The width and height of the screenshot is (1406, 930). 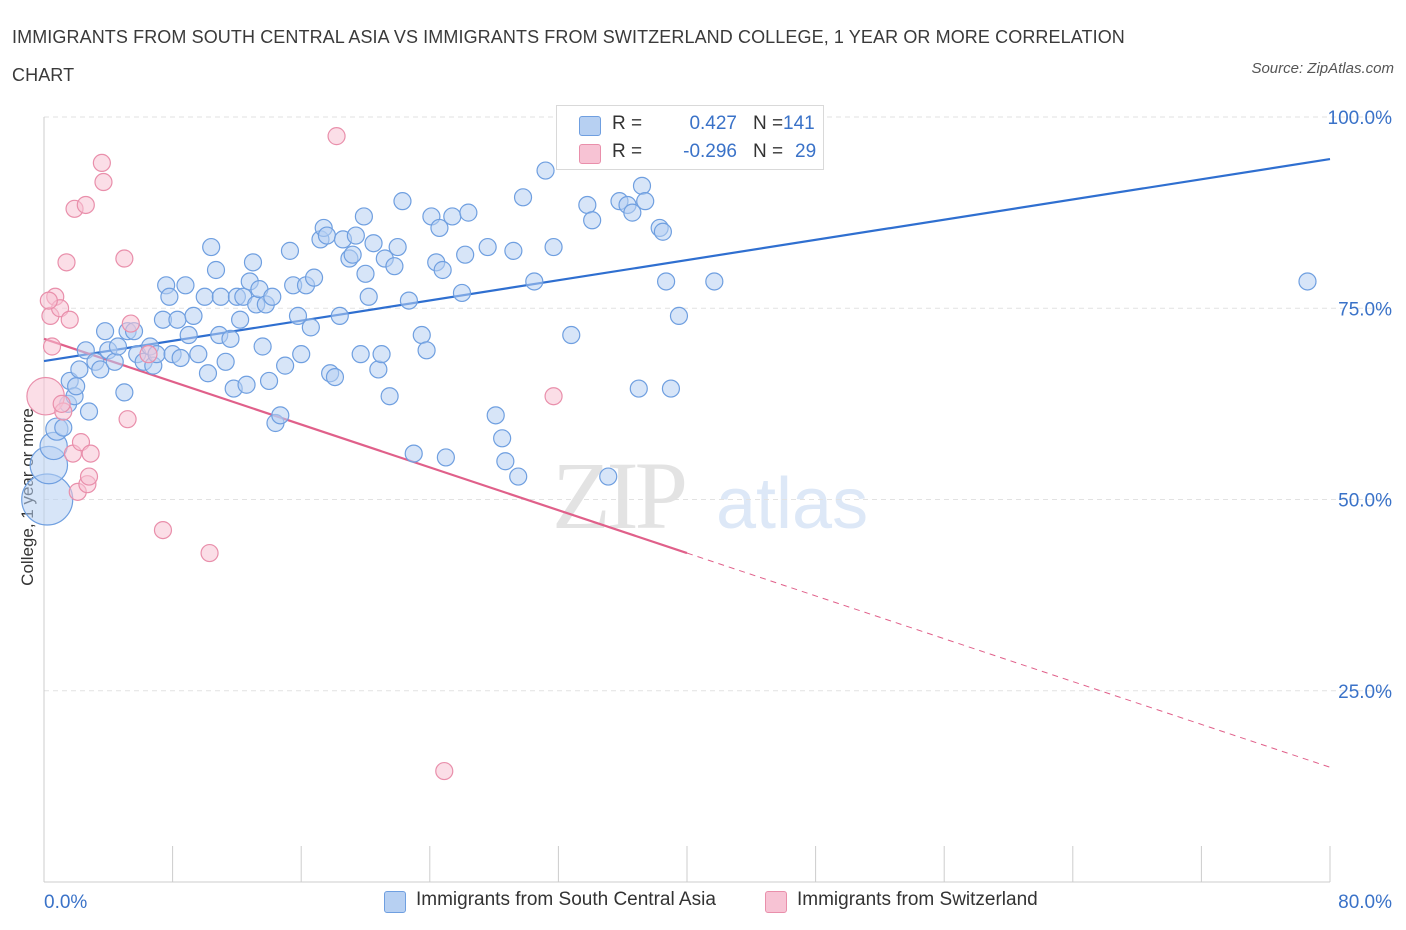 I want to click on y-tick-label: 50.0%, so click(x=1365, y=501).